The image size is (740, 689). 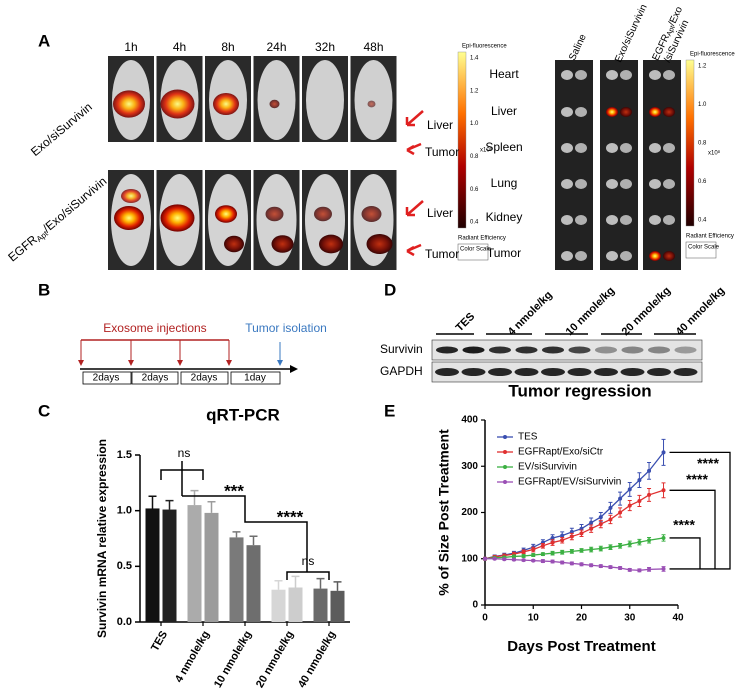 I want to click on x-tick-label: 10, so click(x=534, y=618).